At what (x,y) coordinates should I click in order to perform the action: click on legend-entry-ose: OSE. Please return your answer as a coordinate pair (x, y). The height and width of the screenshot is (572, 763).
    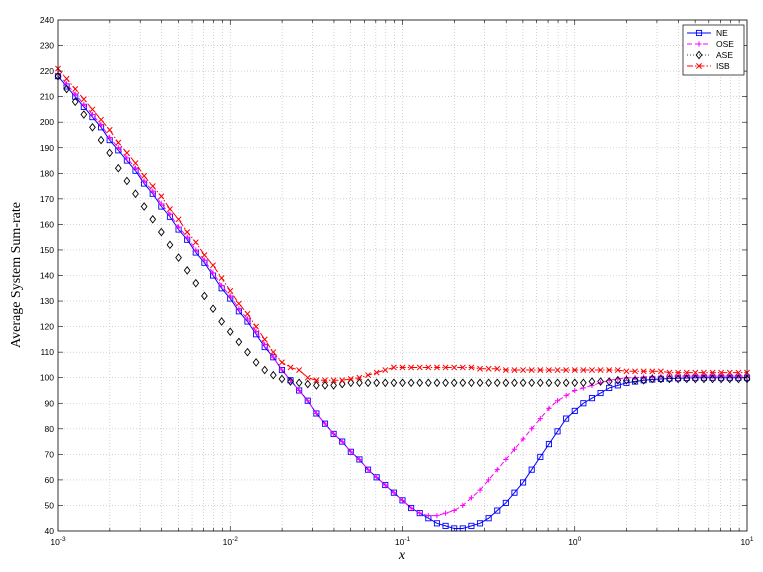
    Looking at the image, I should click on (710, 44).